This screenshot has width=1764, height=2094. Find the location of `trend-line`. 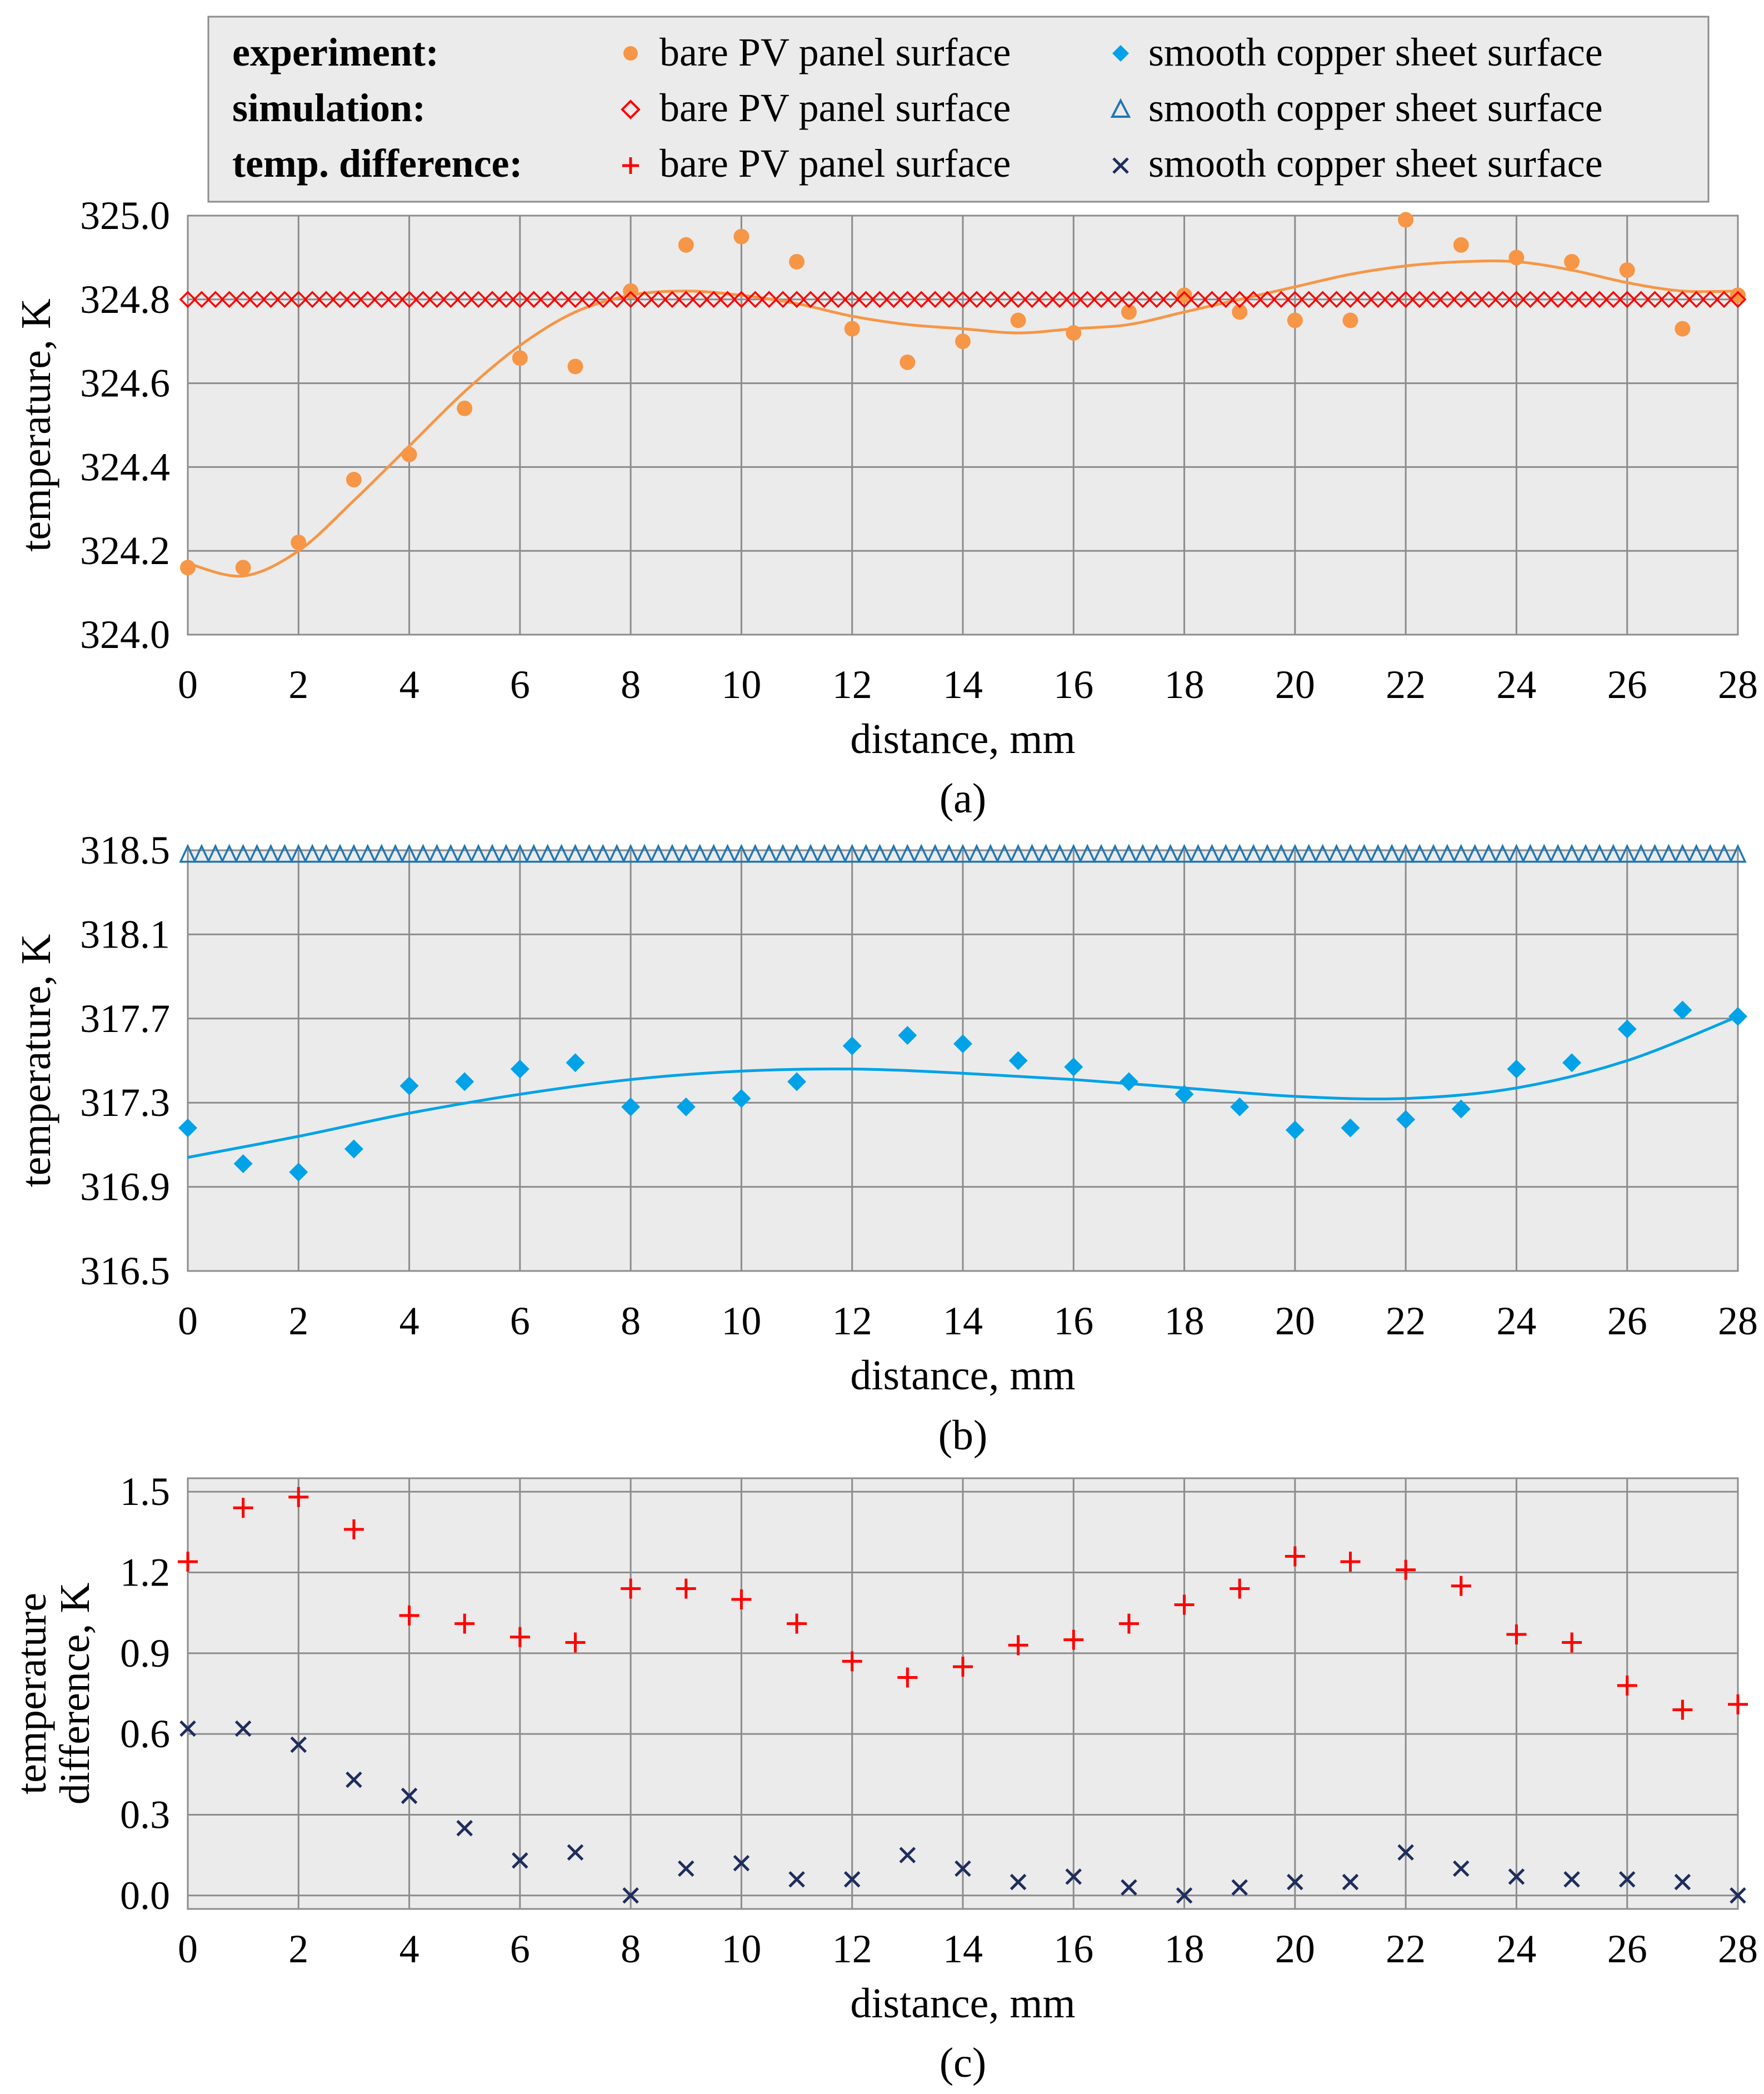

trend-line is located at coordinates (962, 418).